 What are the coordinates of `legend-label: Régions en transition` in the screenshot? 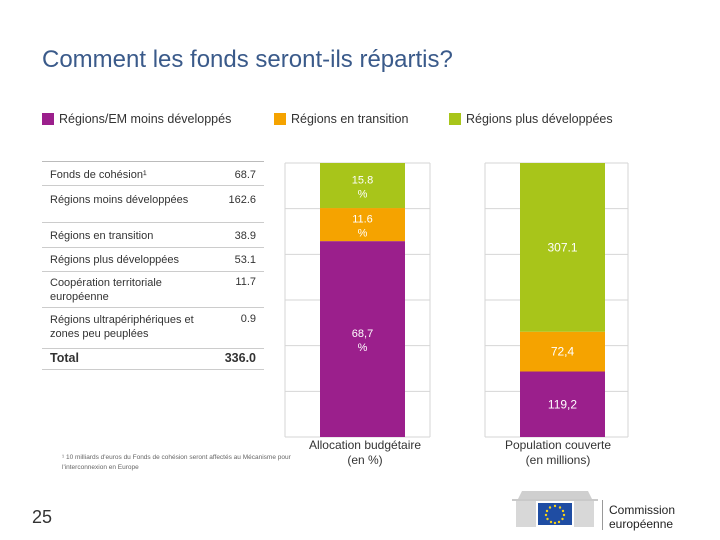 It's located at (350, 119).